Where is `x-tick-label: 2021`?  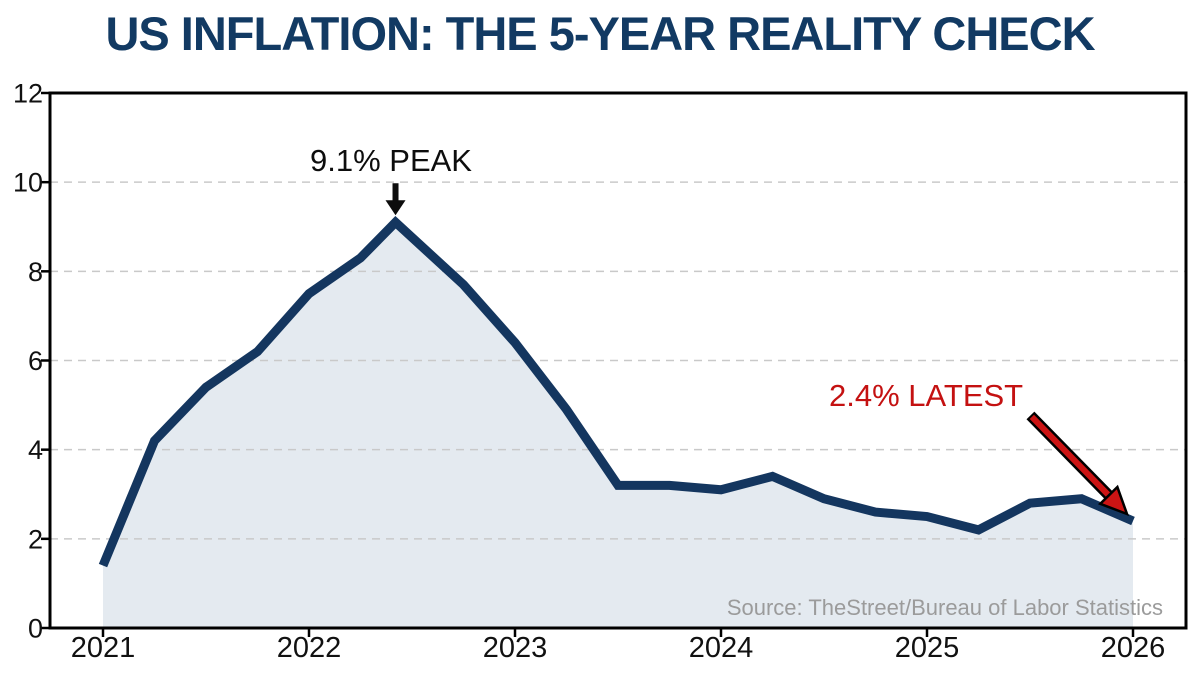
x-tick-label: 2021 is located at coordinates (103, 648).